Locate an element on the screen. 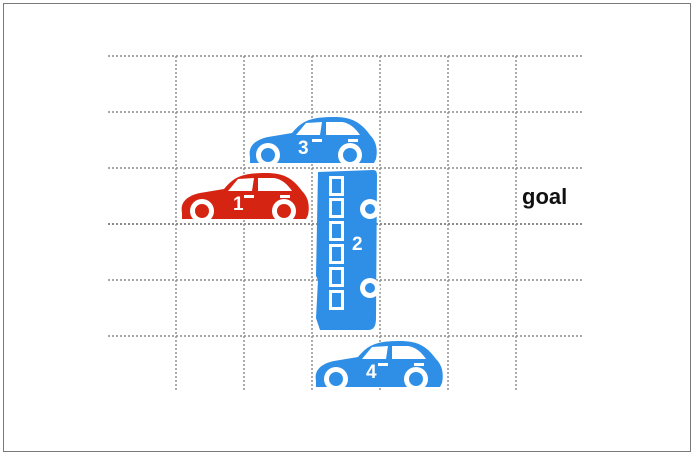 Image resolution: width=696 pixels, height=457 pixels. bus-2-number: 2 is located at coordinates (357, 244).